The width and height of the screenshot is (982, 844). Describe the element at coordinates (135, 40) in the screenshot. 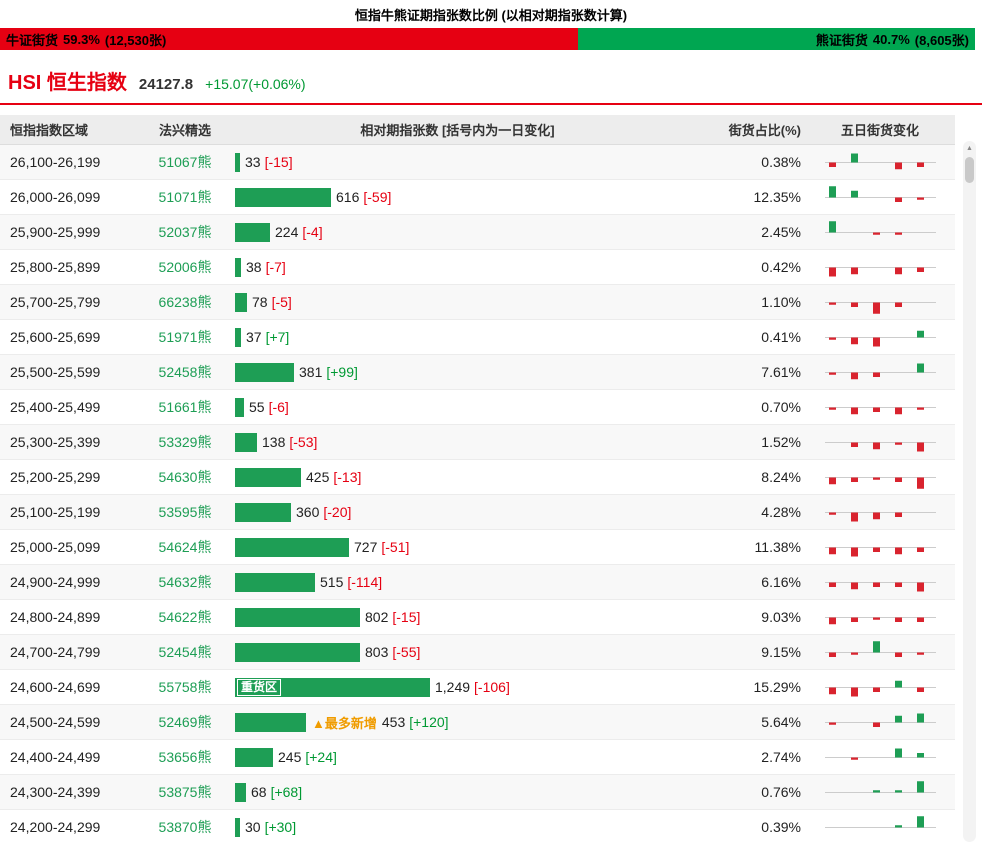

I see `bull-ratio-count: (12,530张)` at that location.